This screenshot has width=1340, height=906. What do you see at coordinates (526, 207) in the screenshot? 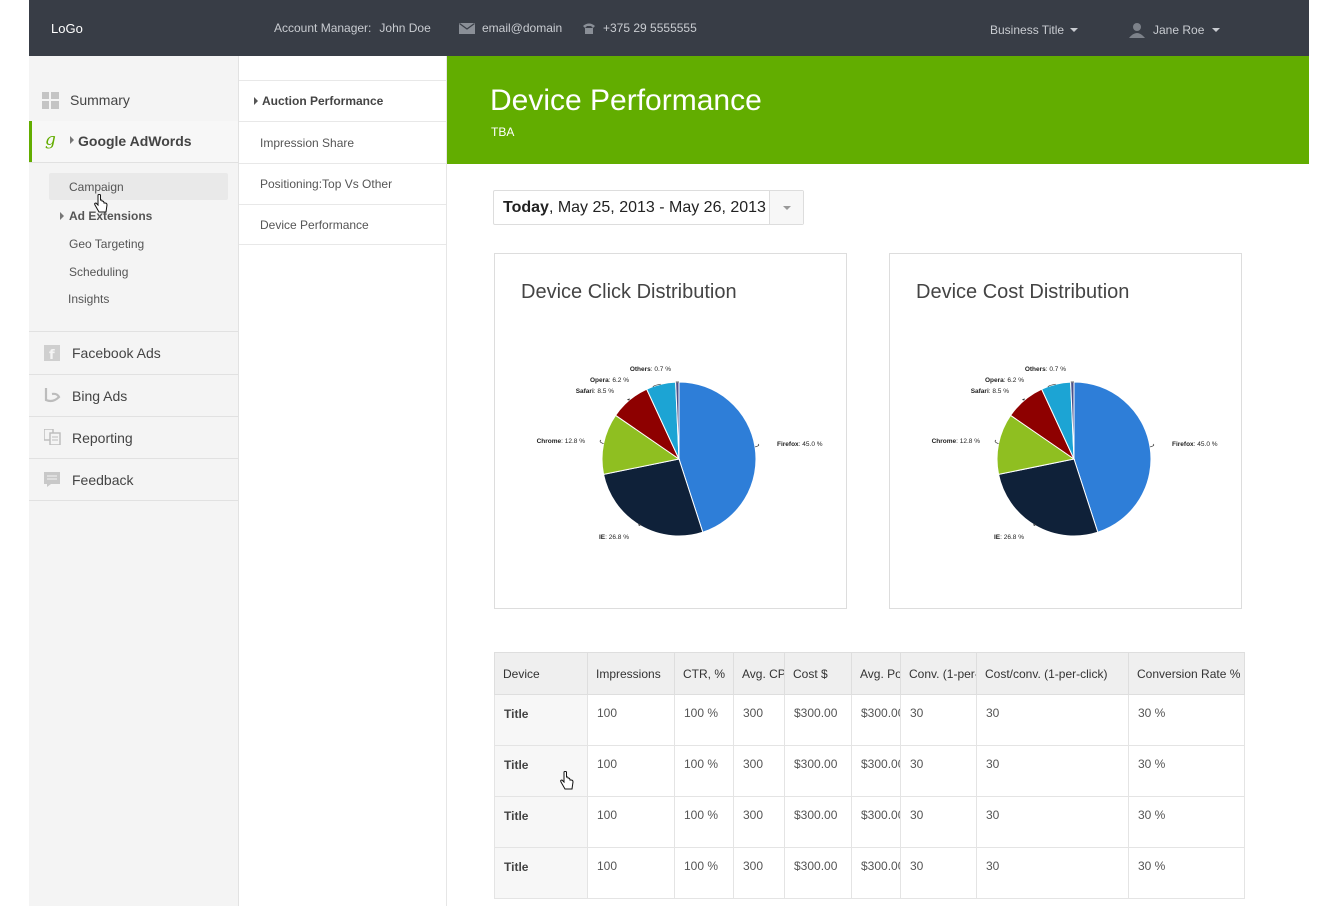
I see `date-range-preset: Today` at bounding box center [526, 207].